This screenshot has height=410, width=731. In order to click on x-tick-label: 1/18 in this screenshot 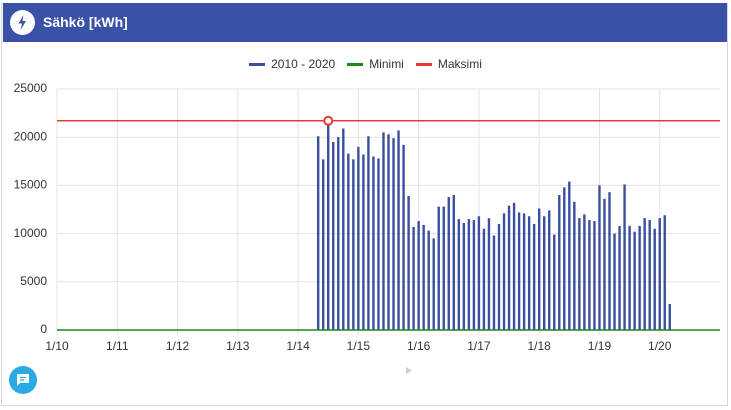, I will do `click(540, 346)`.